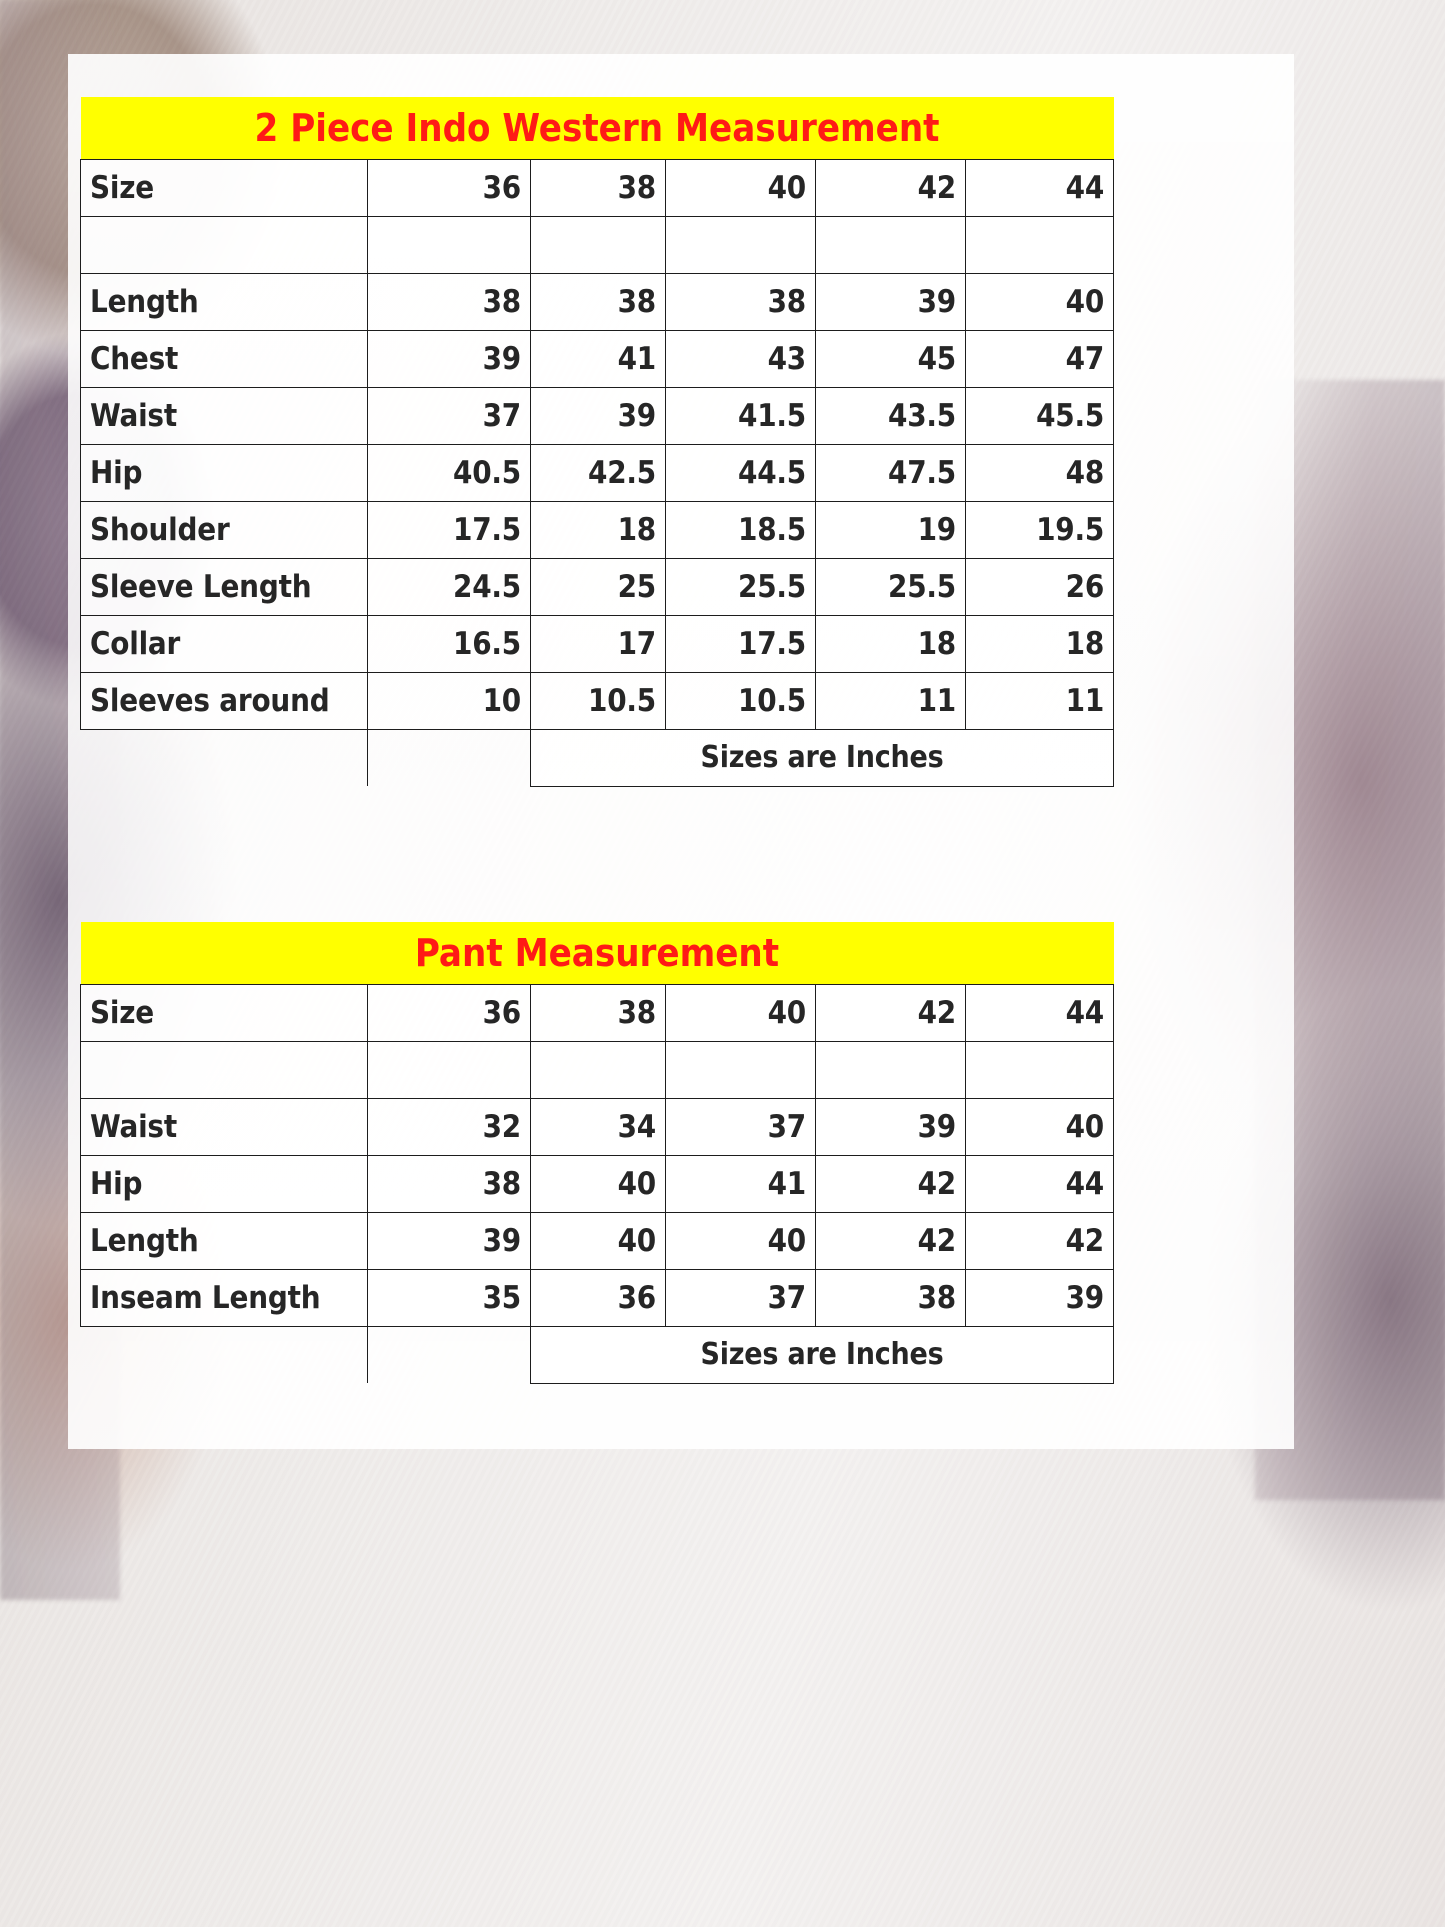  What do you see at coordinates (449, 1354) in the screenshot?
I see `pant-footer-empty-mid` at bounding box center [449, 1354].